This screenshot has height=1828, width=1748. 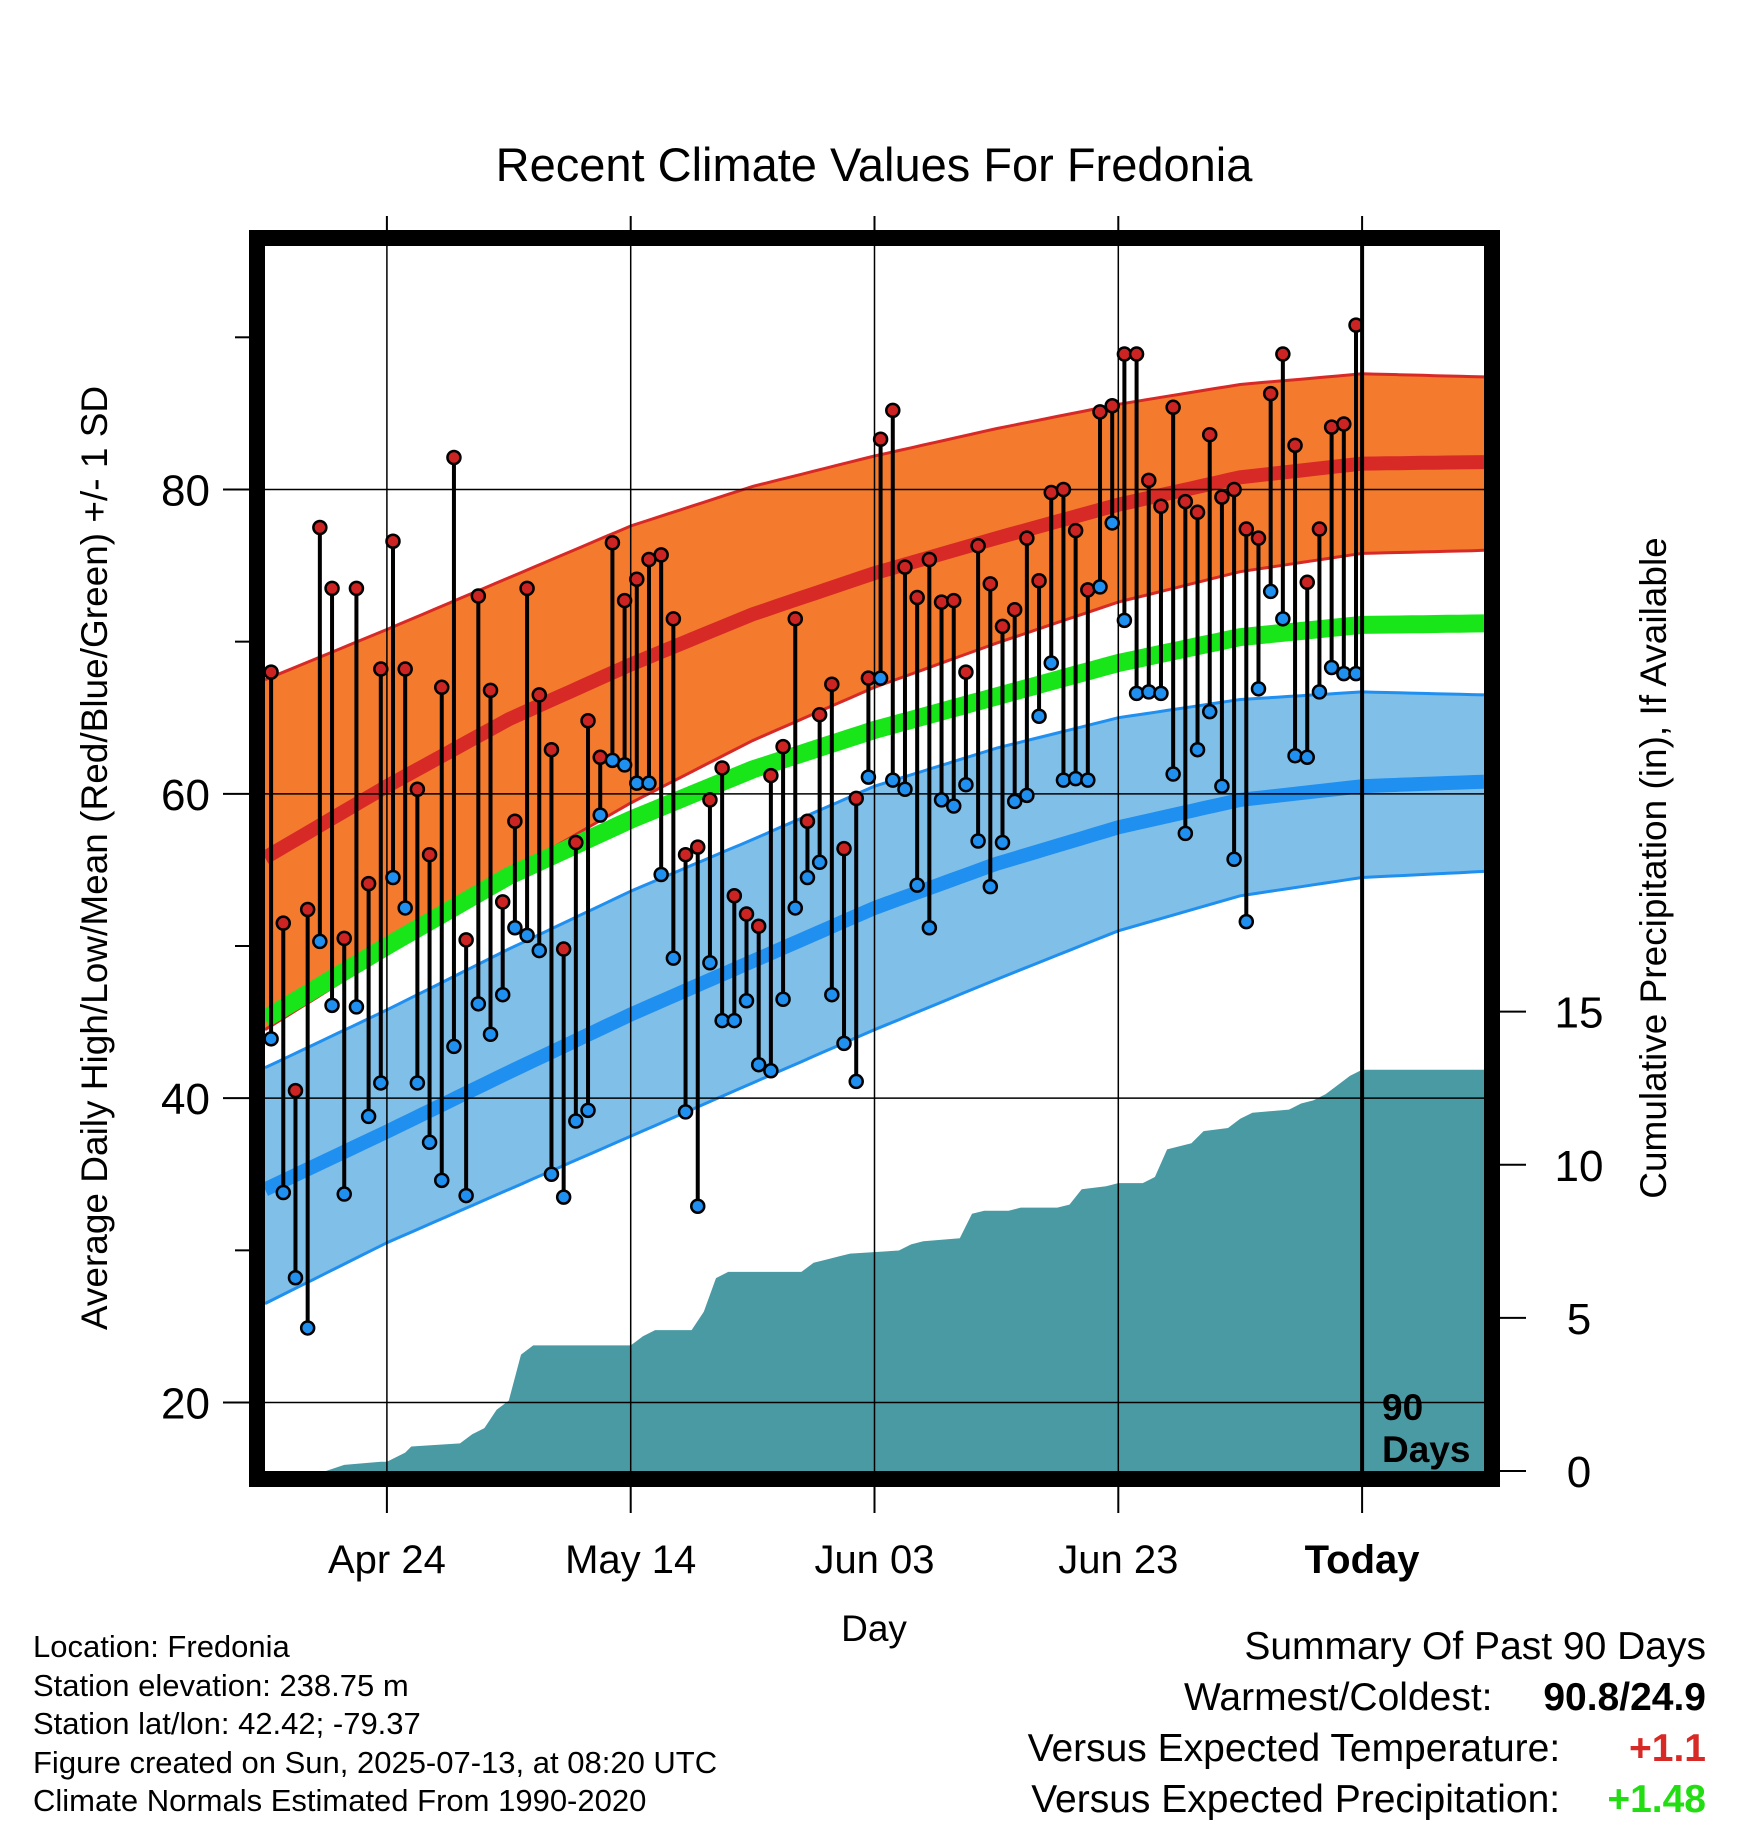 I want to click on temp-anomaly-value: +1.1, so click(x=1667, y=1748).